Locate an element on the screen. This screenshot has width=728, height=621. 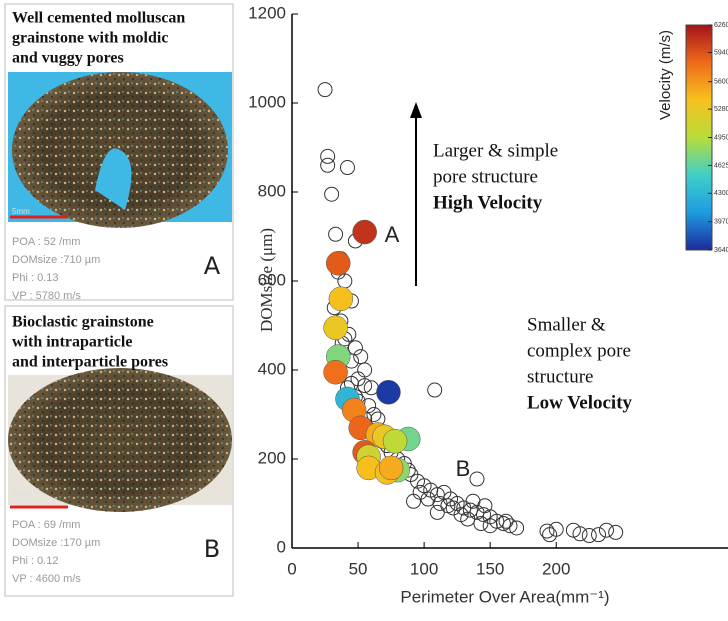
panel-title: grainstone with moldic is located at coordinates (90, 38).